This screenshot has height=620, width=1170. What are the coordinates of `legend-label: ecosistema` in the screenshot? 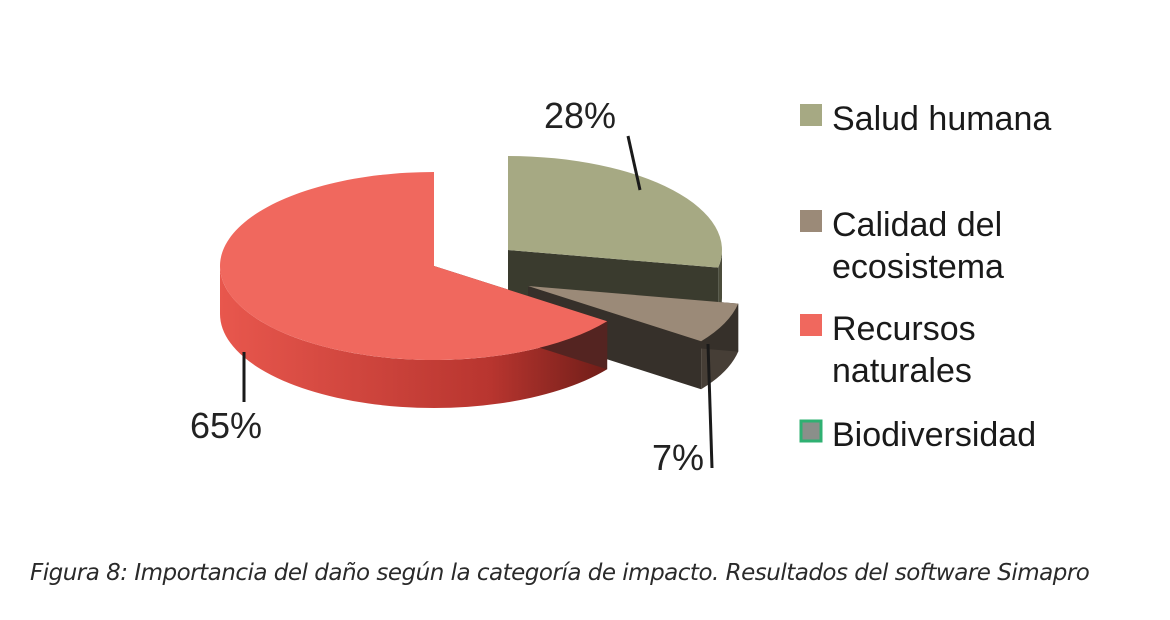 It's located at (918, 267).